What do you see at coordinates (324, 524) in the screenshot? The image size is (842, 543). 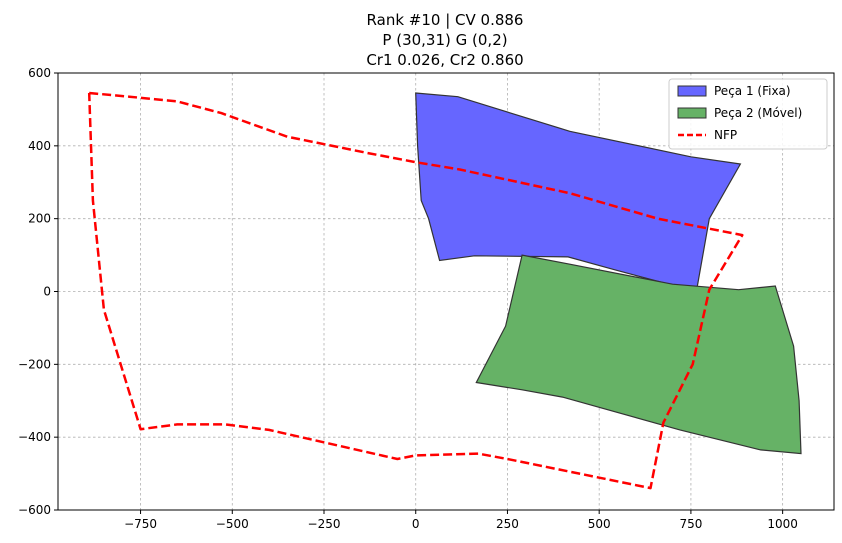 I see `x-tick-label: −250` at bounding box center [324, 524].